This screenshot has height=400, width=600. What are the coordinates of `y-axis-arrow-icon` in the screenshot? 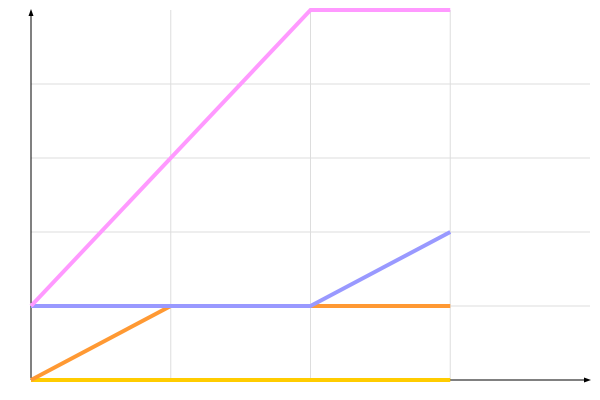 It's located at (31, 12).